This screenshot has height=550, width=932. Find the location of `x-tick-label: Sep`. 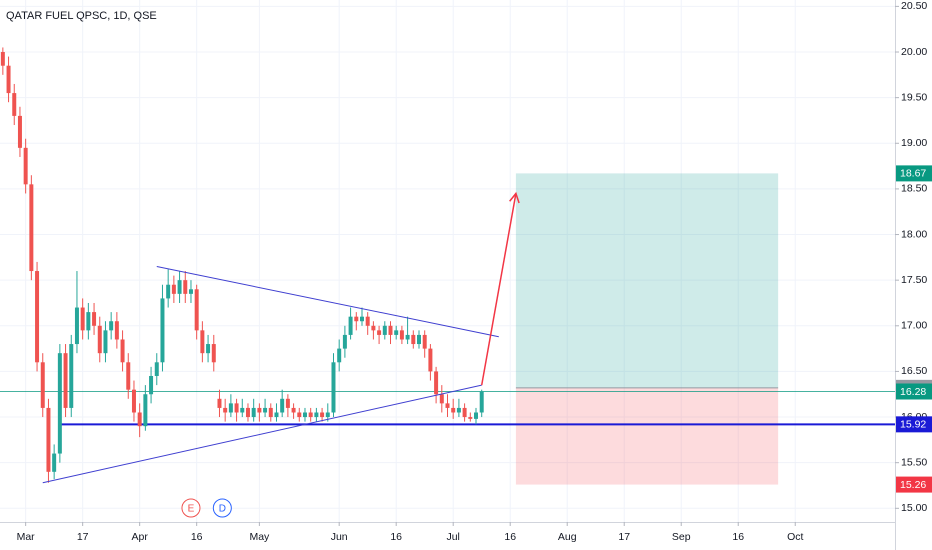

x-tick-label: Sep is located at coordinates (681, 537).